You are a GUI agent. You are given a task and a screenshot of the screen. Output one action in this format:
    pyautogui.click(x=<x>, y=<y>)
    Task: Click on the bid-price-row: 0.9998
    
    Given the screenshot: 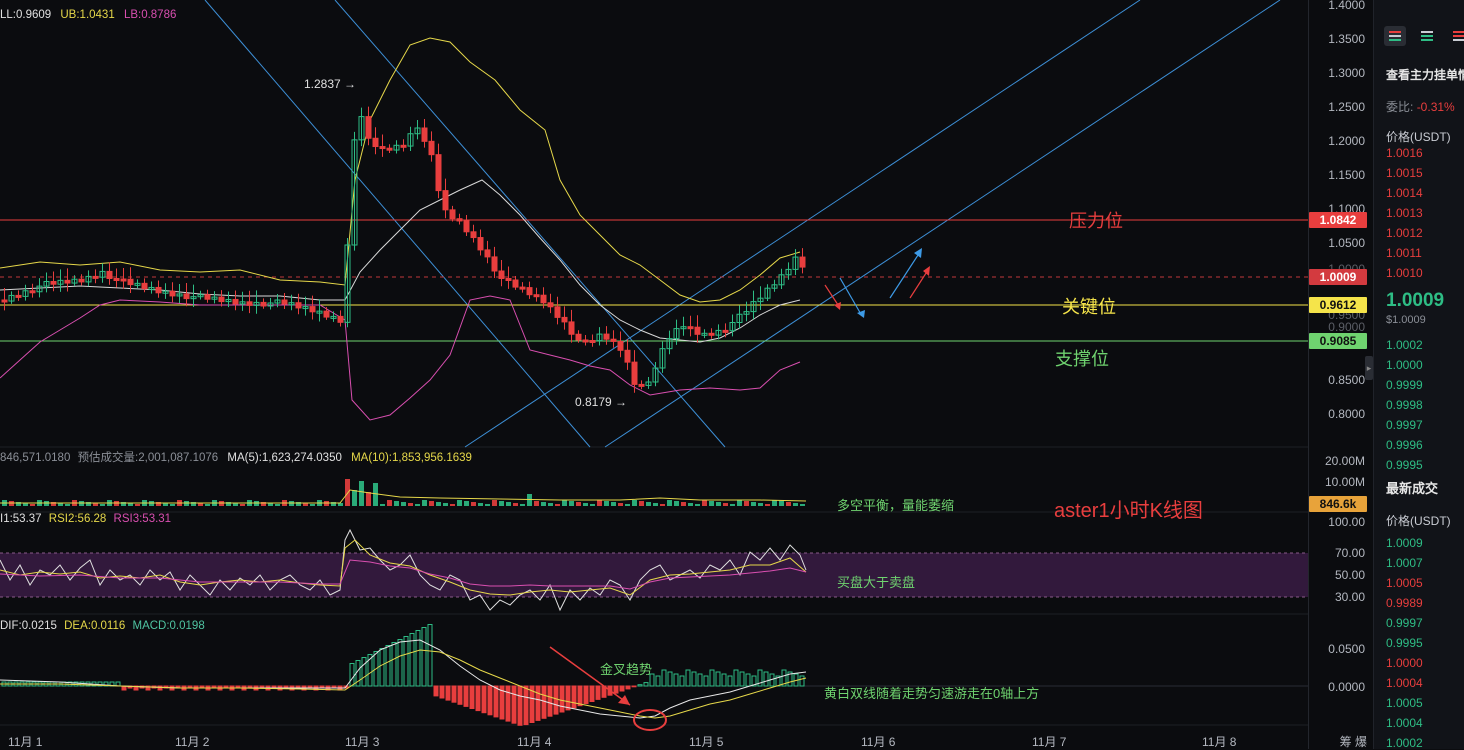 What is the action you would take?
    pyautogui.click(x=1404, y=405)
    